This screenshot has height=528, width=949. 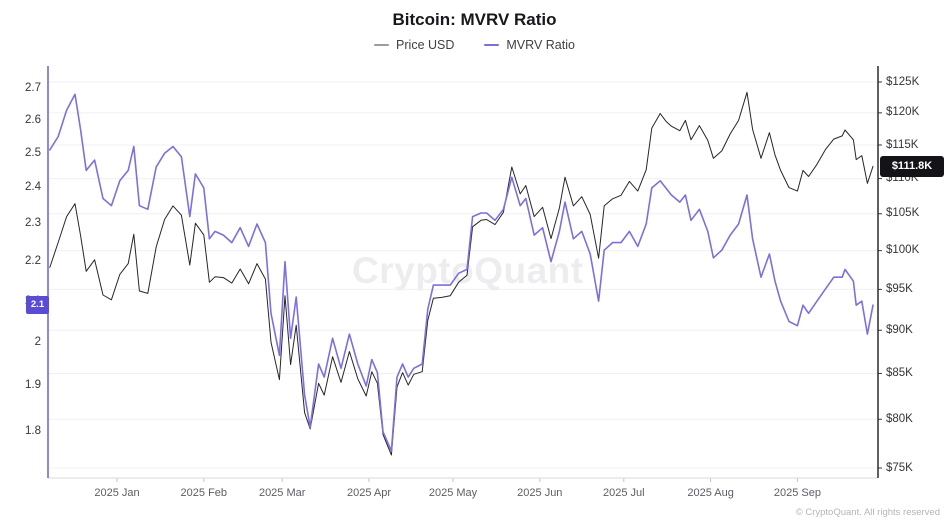 What do you see at coordinates (33, 223) in the screenshot?
I see `y-axis-label-left: 2.3` at bounding box center [33, 223].